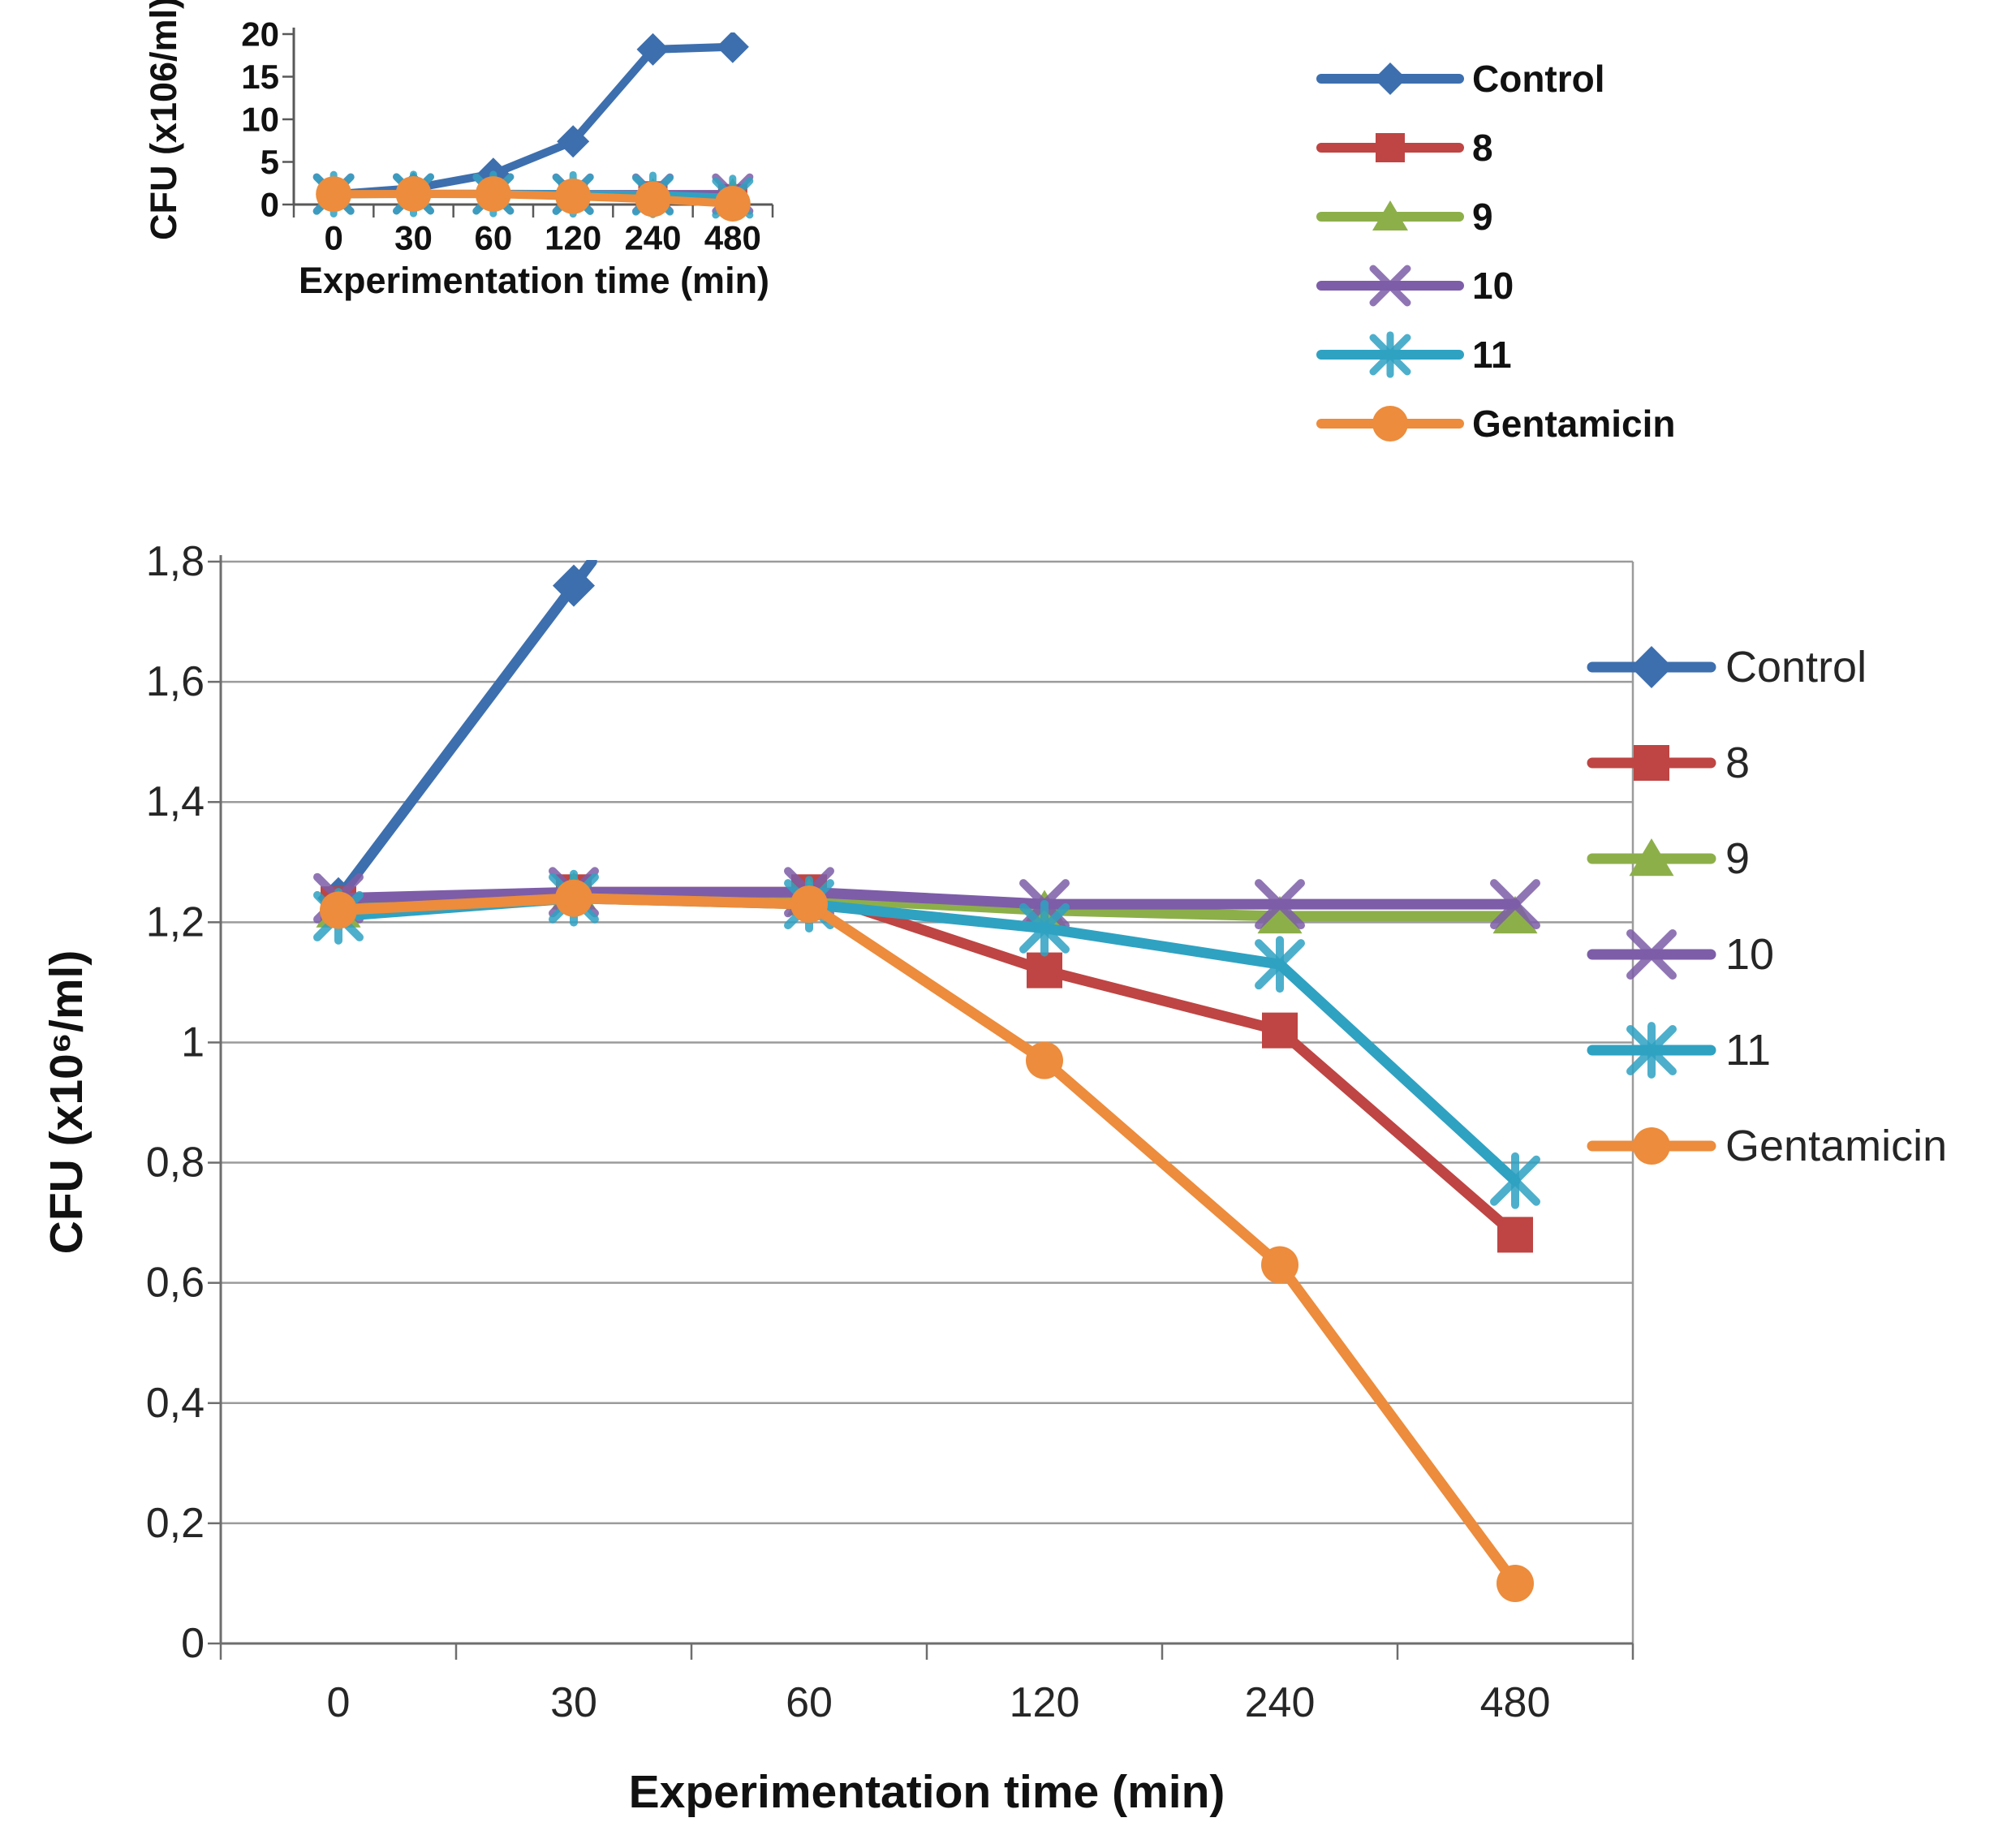 The width and height of the screenshot is (1994, 1848). I want to click on top-chart-x-axis-title: Experimentation time (min), so click(534, 281).